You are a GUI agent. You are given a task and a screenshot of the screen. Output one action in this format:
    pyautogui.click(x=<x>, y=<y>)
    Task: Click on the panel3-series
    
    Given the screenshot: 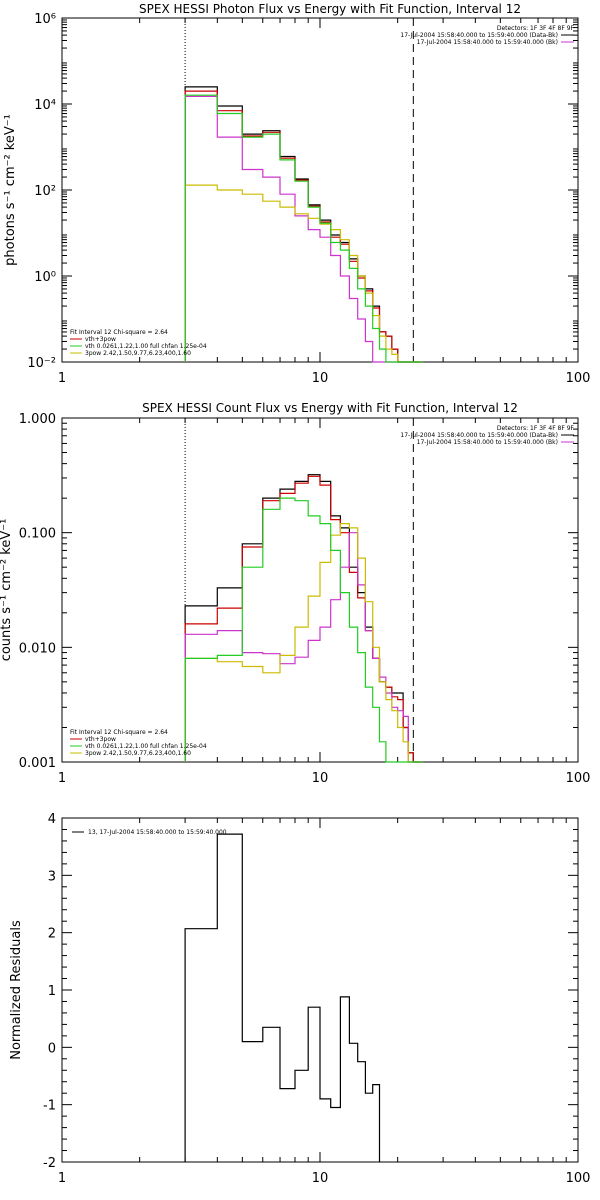 What is the action you would take?
    pyautogui.click(x=282, y=997)
    